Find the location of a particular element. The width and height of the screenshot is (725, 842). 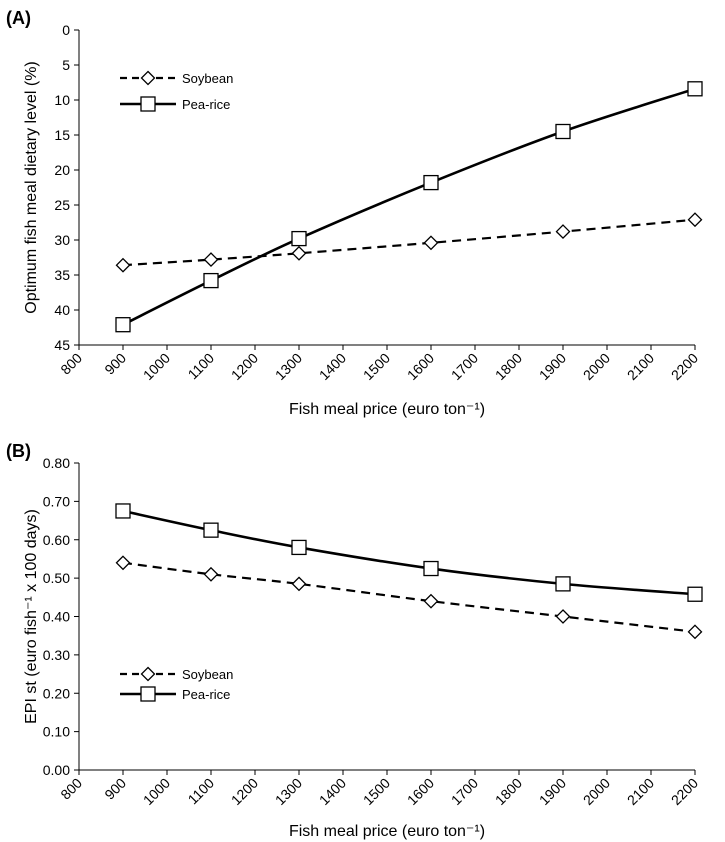

y-tick-label: 0.20 is located at coordinates (56, 693).